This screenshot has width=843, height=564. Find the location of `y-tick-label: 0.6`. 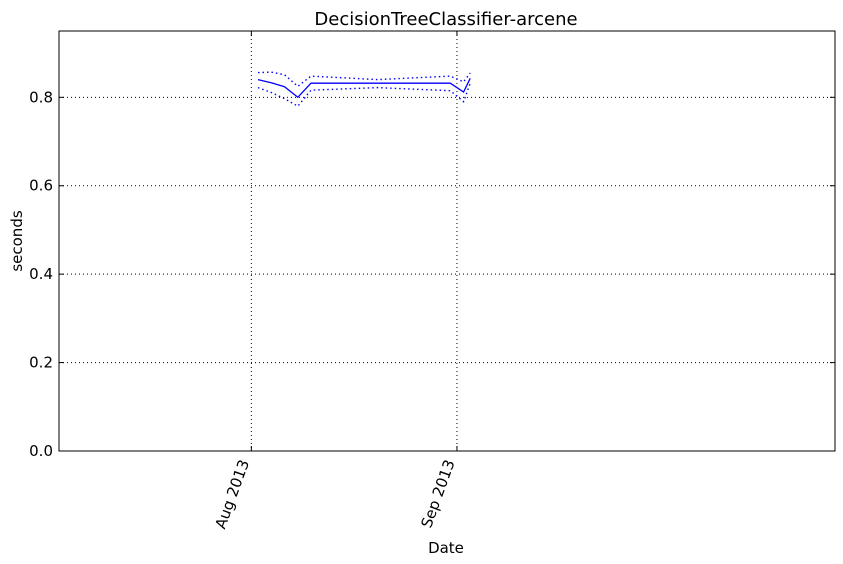

y-tick-label: 0.6 is located at coordinates (41, 186).